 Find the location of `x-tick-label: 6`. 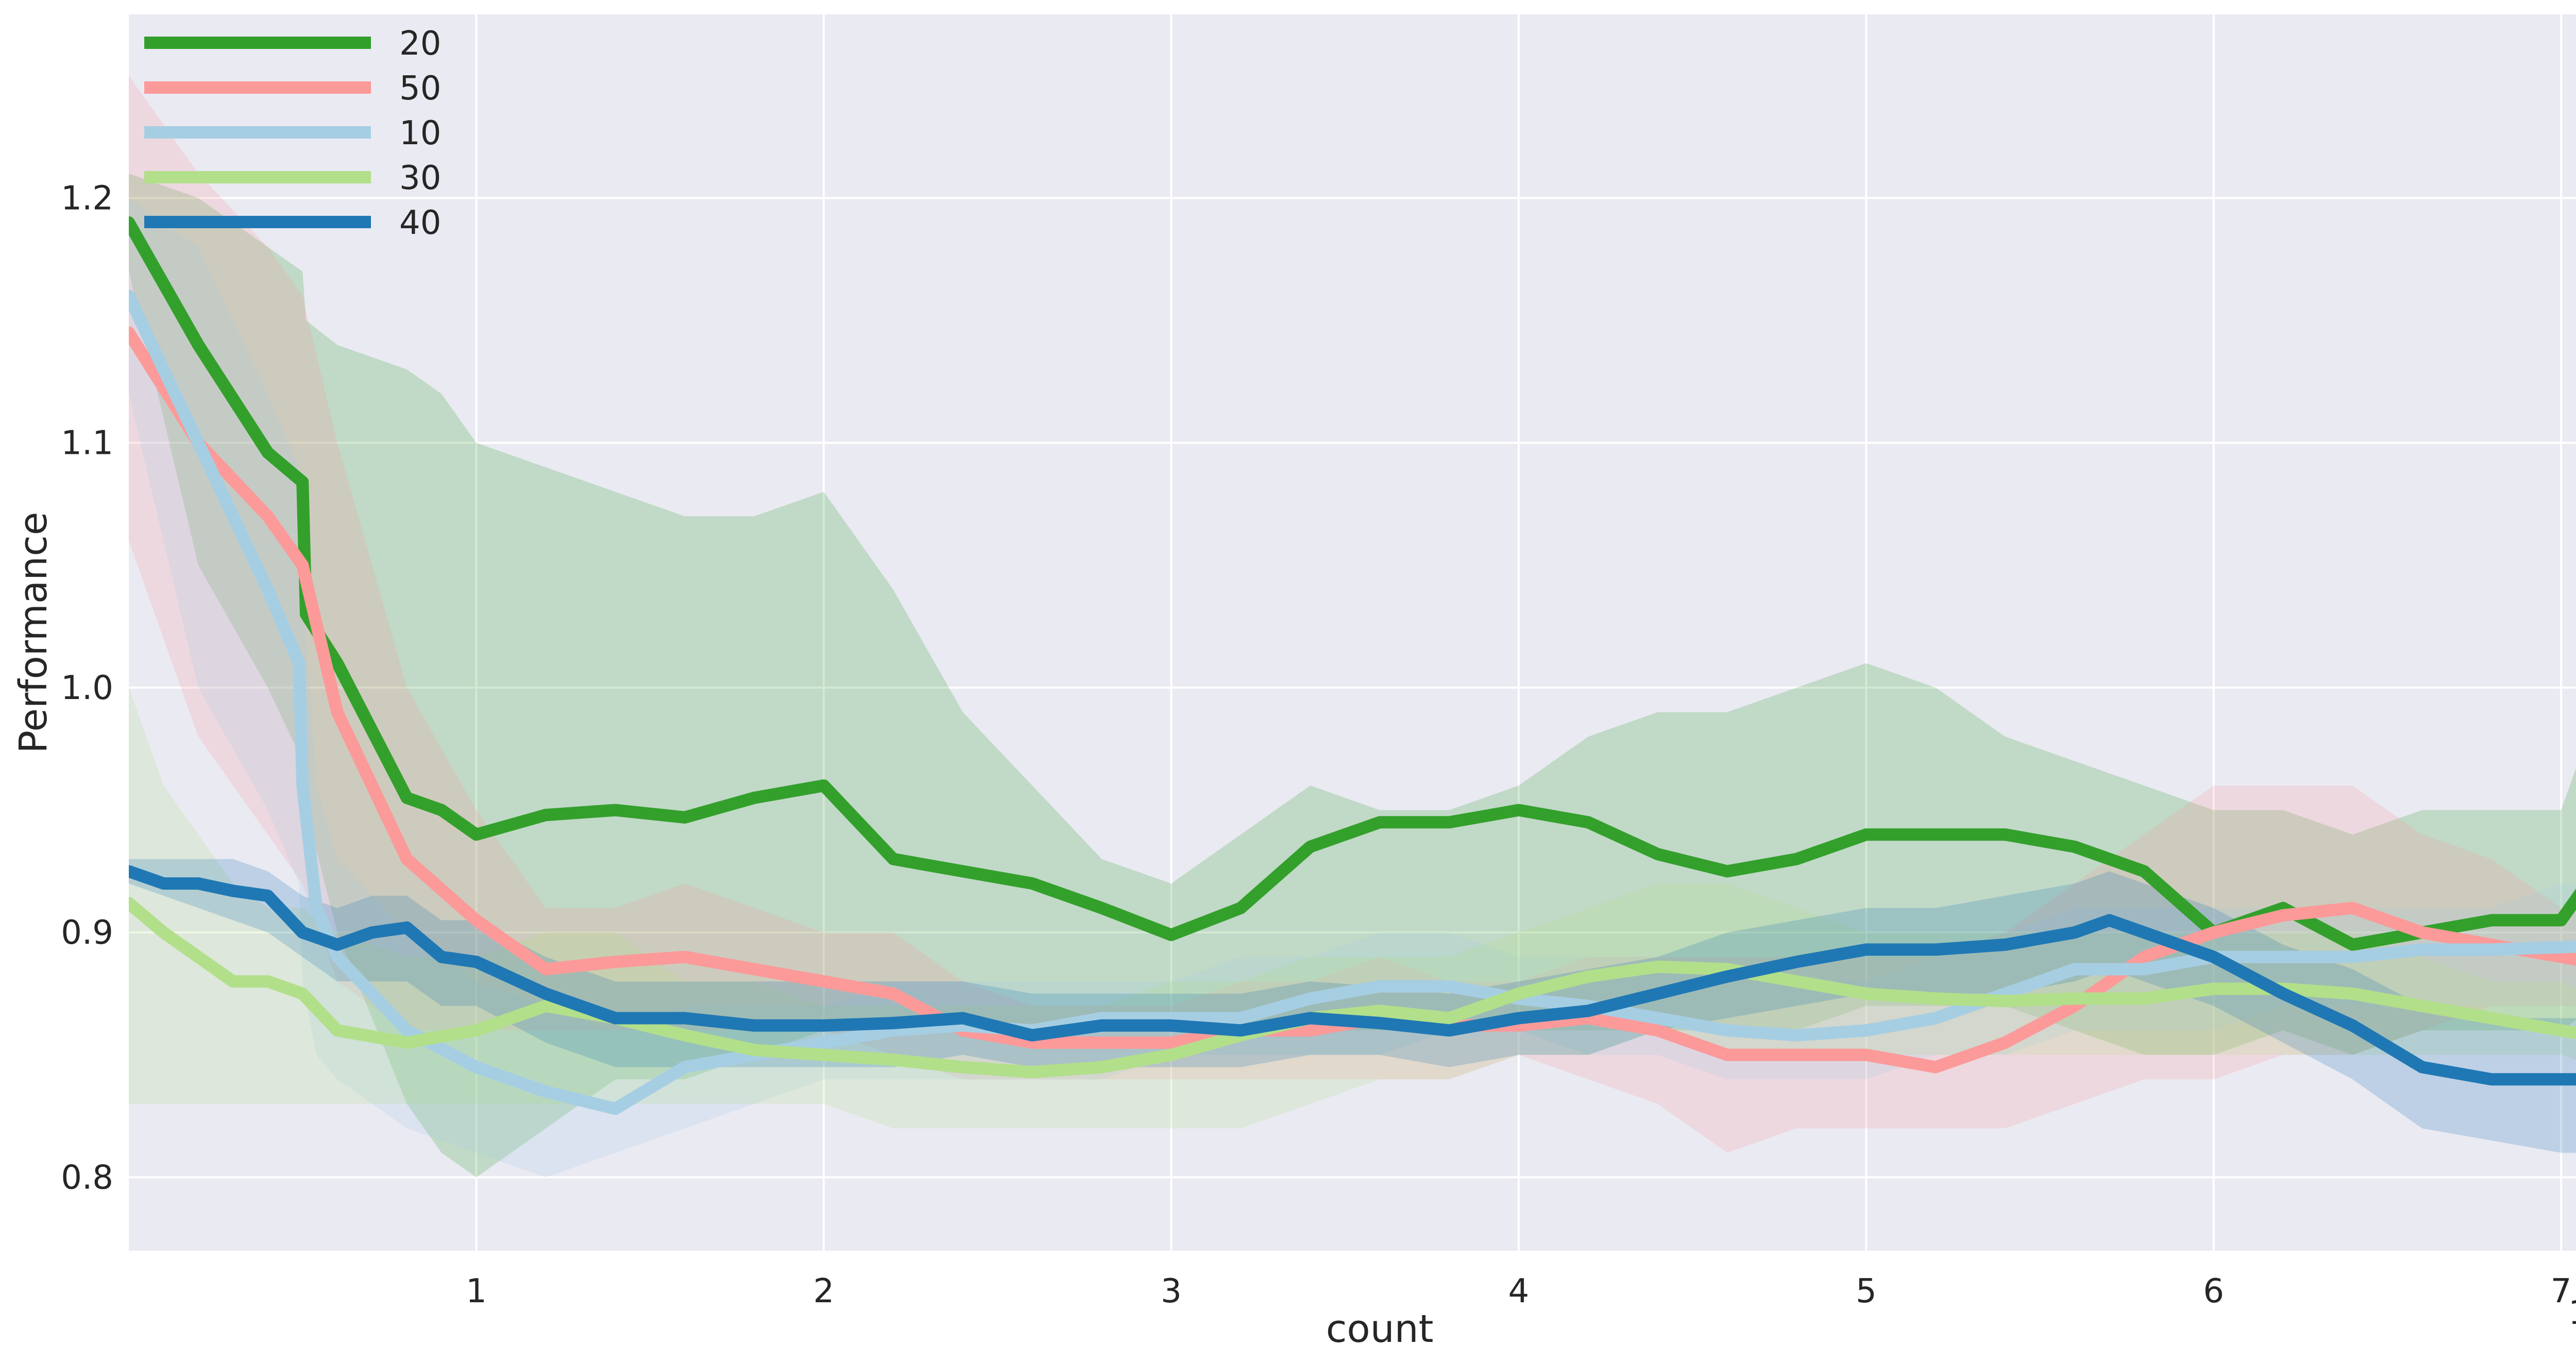

x-tick-label: 6 is located at coordinates (2213, 1291).